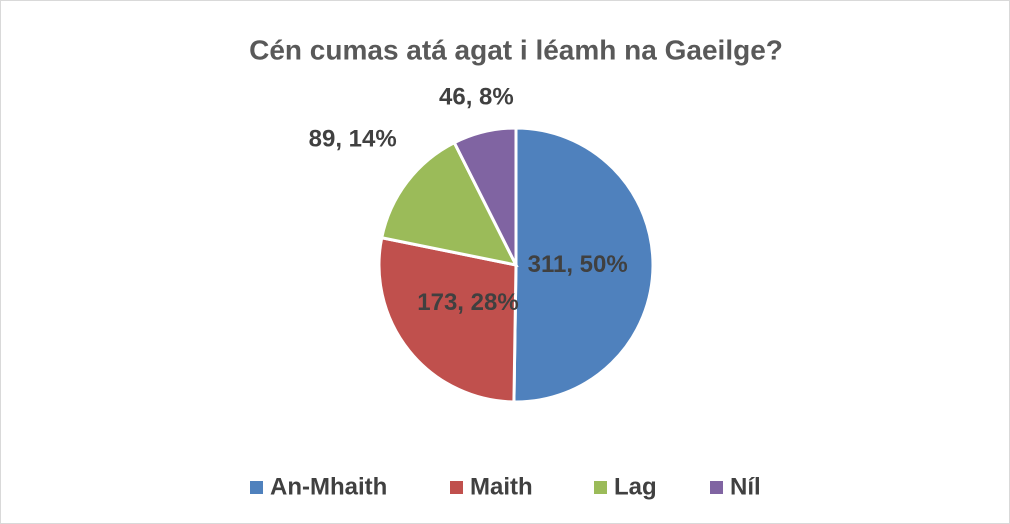 This screenshot has height=524, width=1010. I want to click on legend-label: Maith, so click(501, 486).